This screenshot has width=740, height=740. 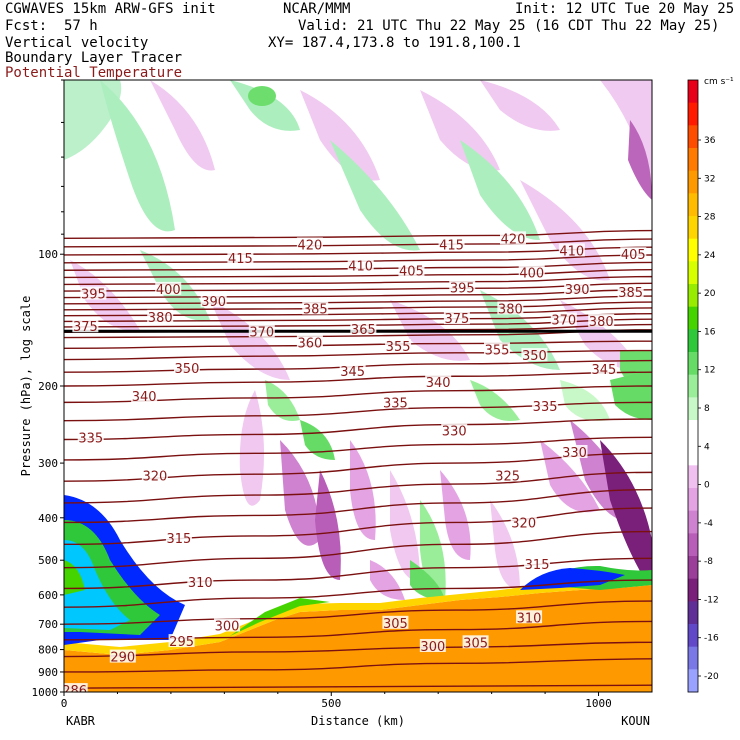 What do you see at coordinates (394, 43) in the screenshot?
I see `xy-endpoints: XY= 187.4,173.8 to 191.8,100.1` at bounding box center [394, 43].